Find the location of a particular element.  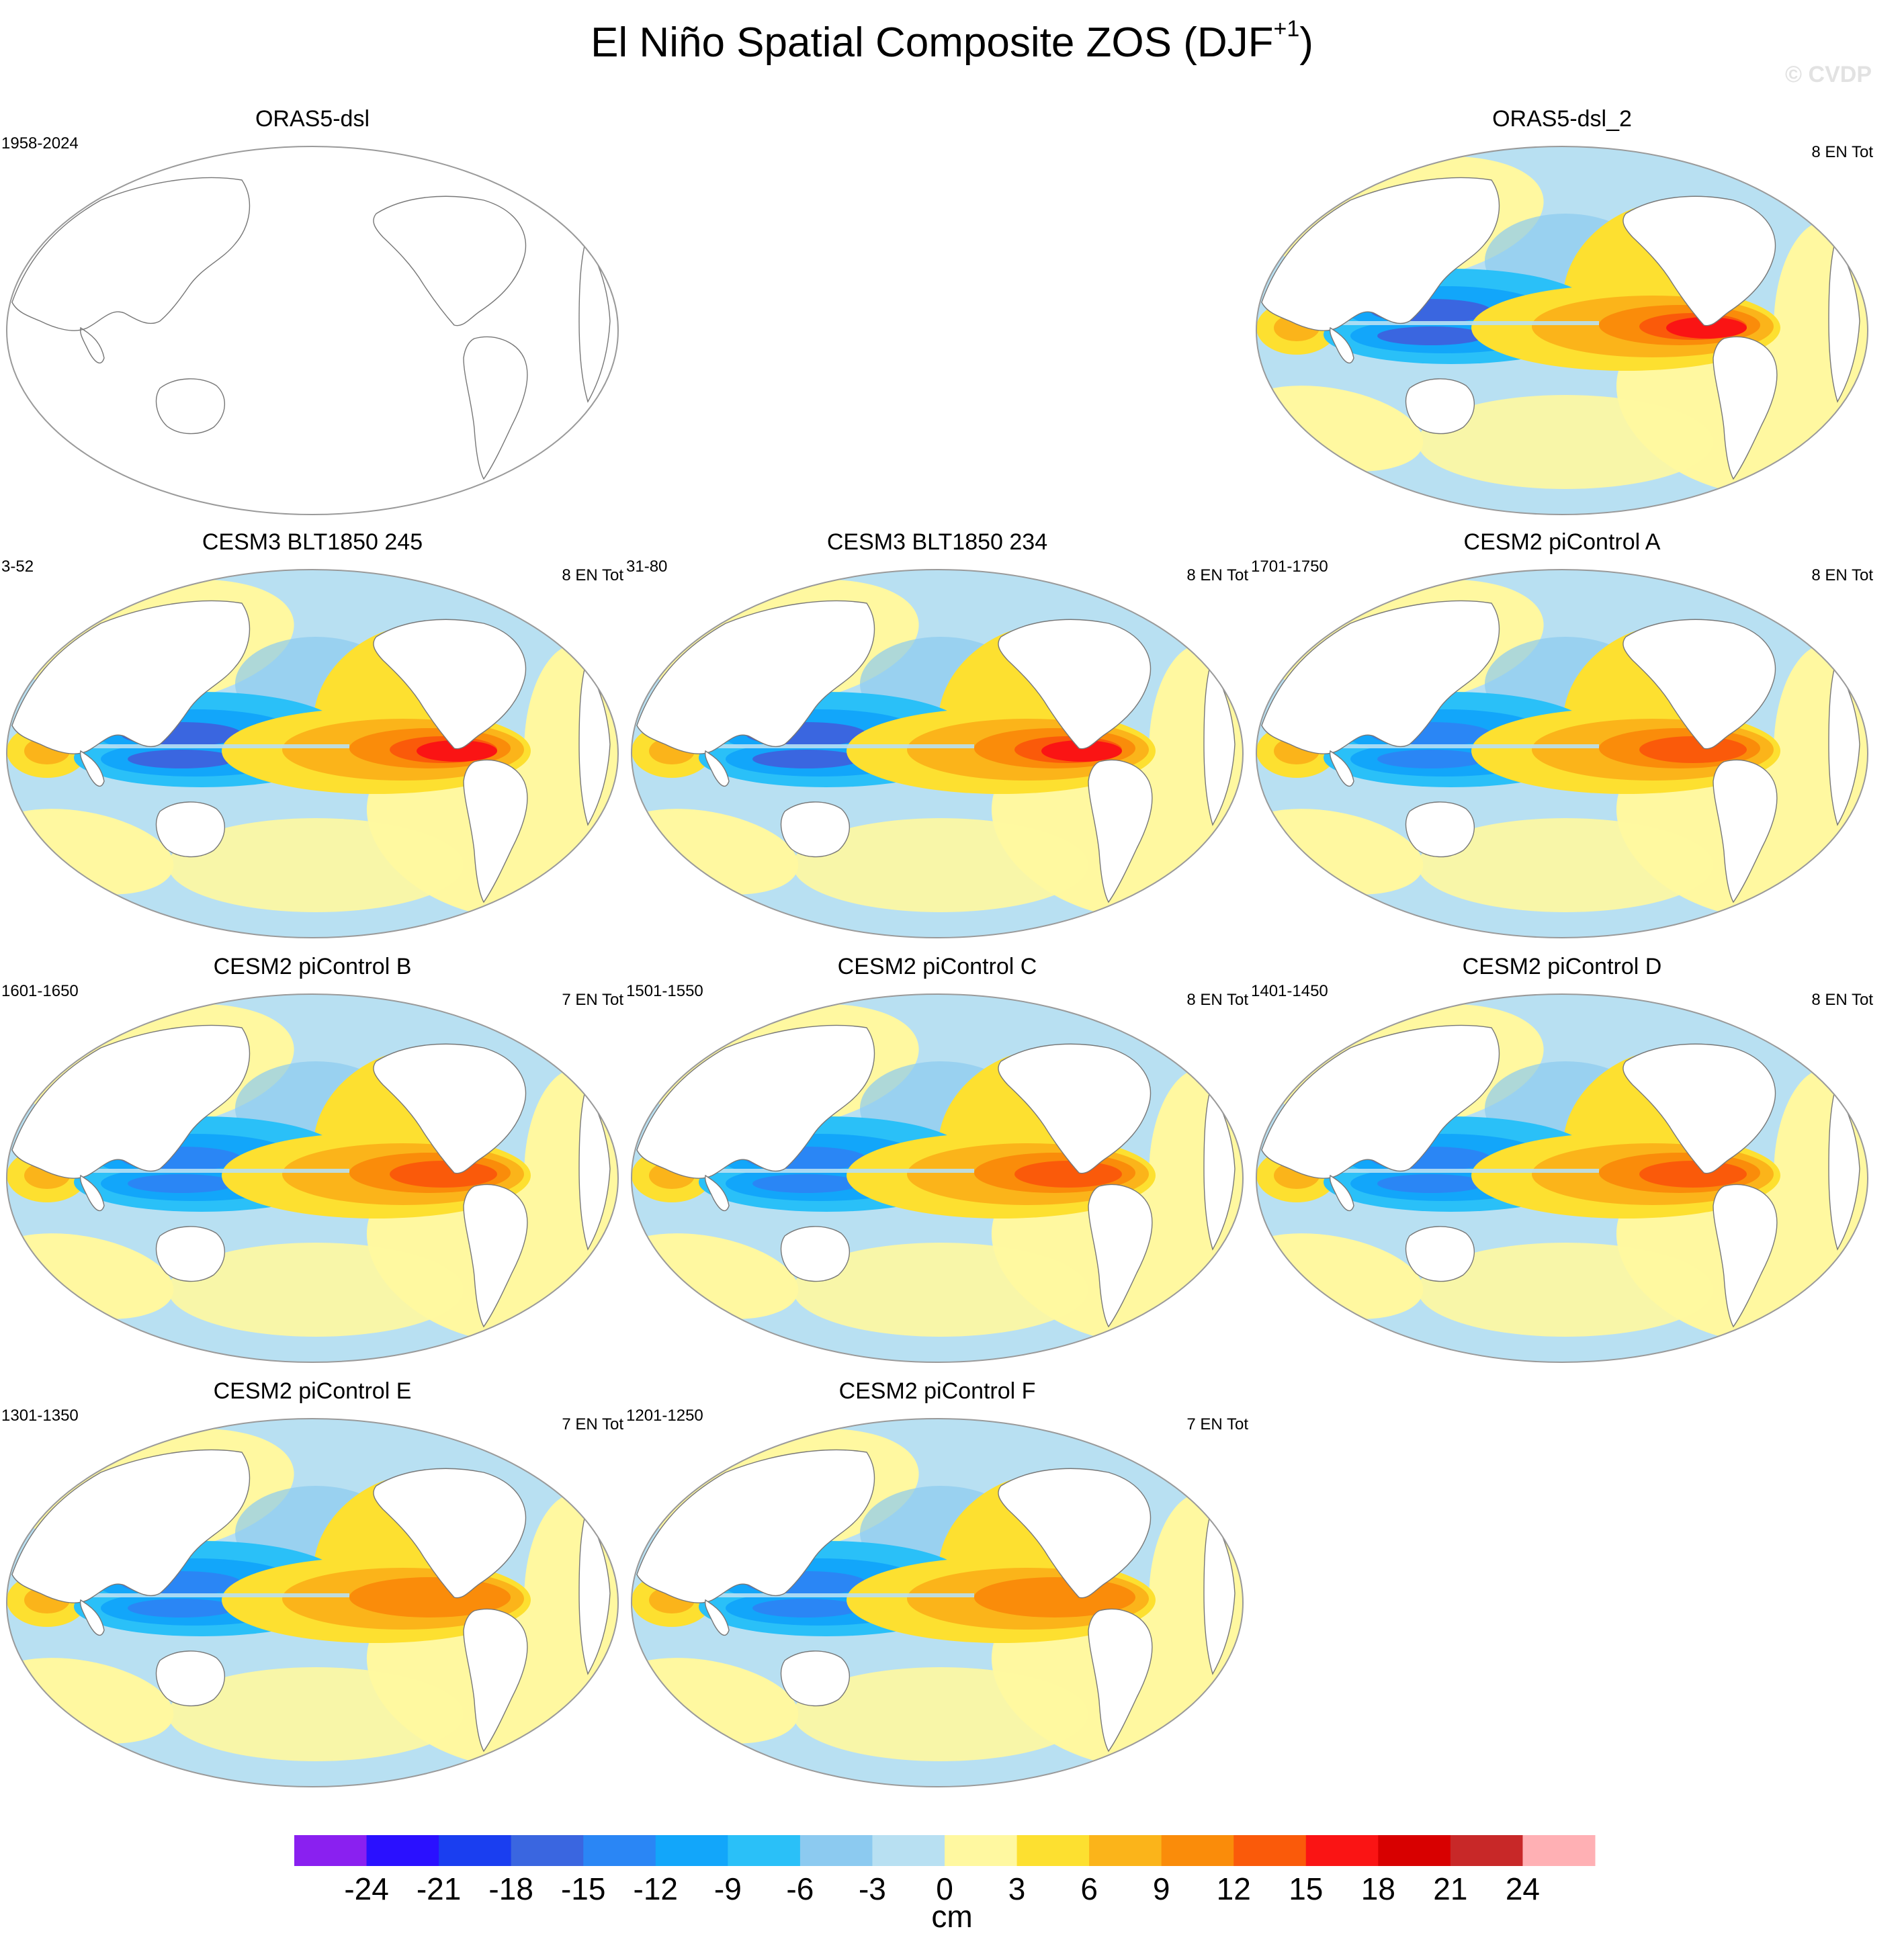

map-panel: CESM2 piControl F 1201-1250 7 EN Tot is located at coordinates (937, 1582).